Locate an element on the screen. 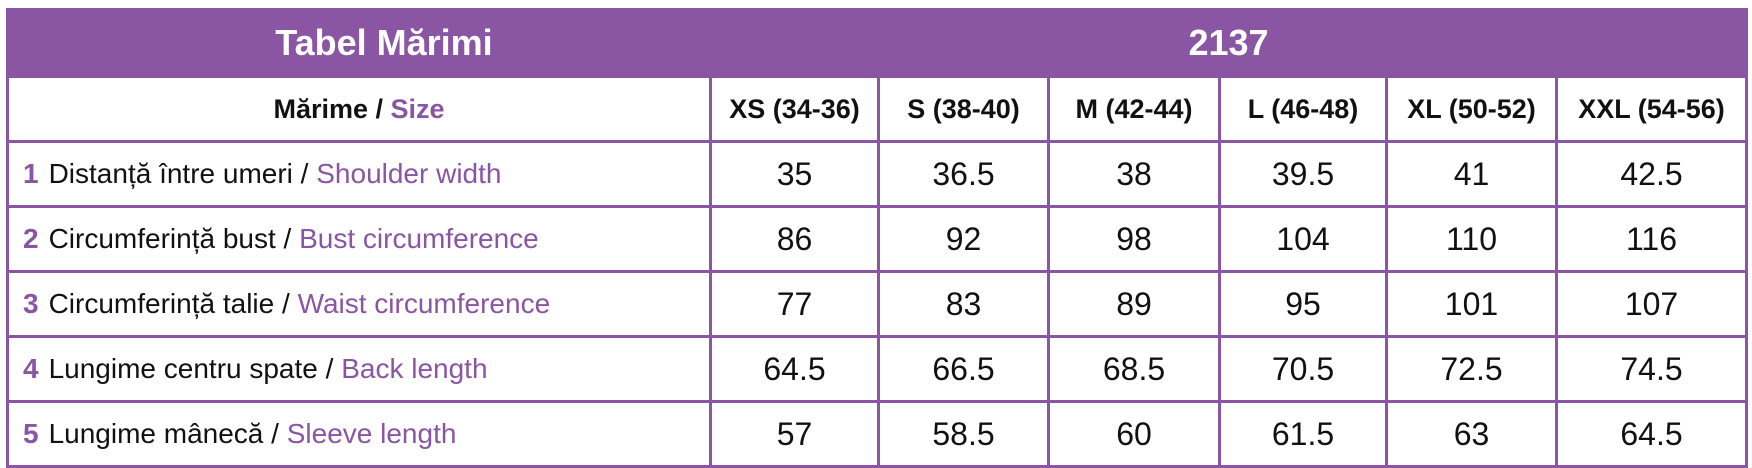  table-cell: 116 is located at coordinates (1651, 239).